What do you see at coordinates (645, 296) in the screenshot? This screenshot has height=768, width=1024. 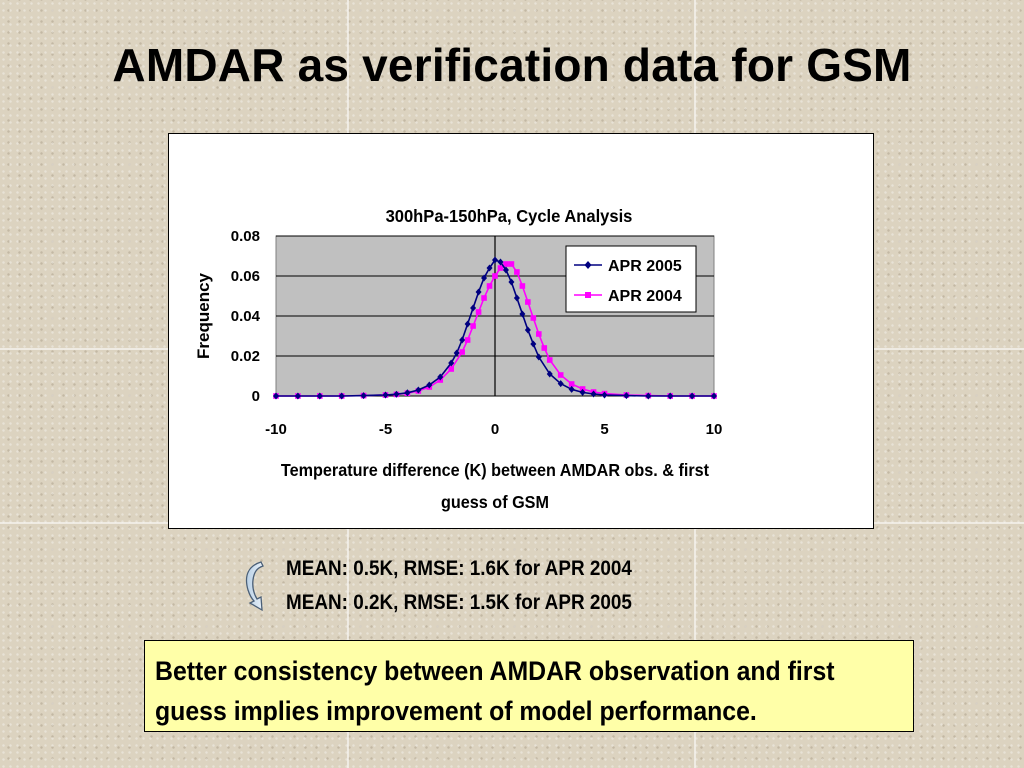 I see `legend-label: APR 2004` at bounding box center [645, 296].